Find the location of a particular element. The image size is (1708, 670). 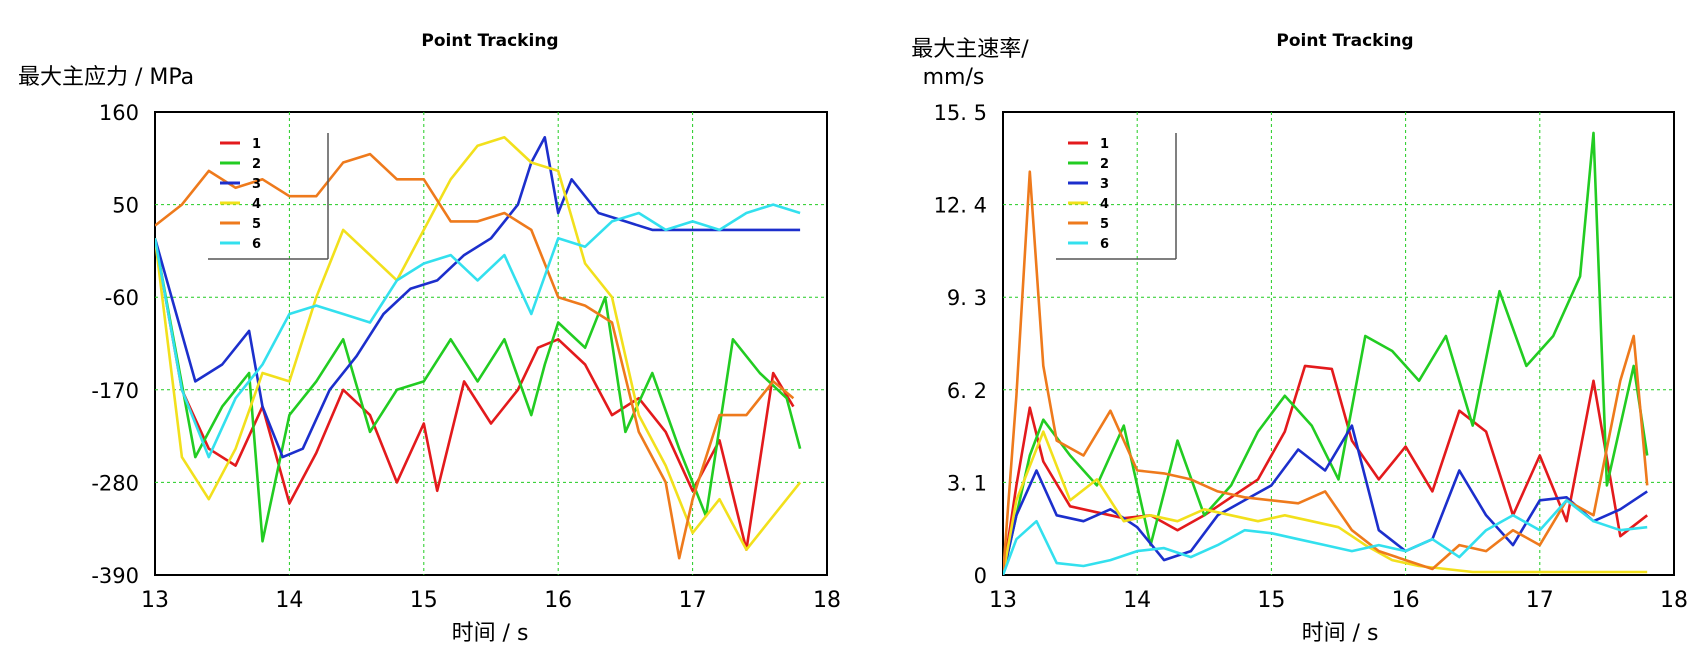

y-tick-label: 160 is located at coordinates (119, 113).